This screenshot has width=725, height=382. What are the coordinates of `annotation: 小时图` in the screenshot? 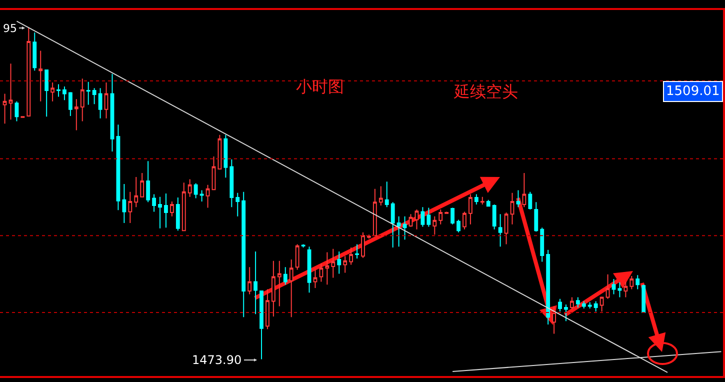 It's located at (320, 86).